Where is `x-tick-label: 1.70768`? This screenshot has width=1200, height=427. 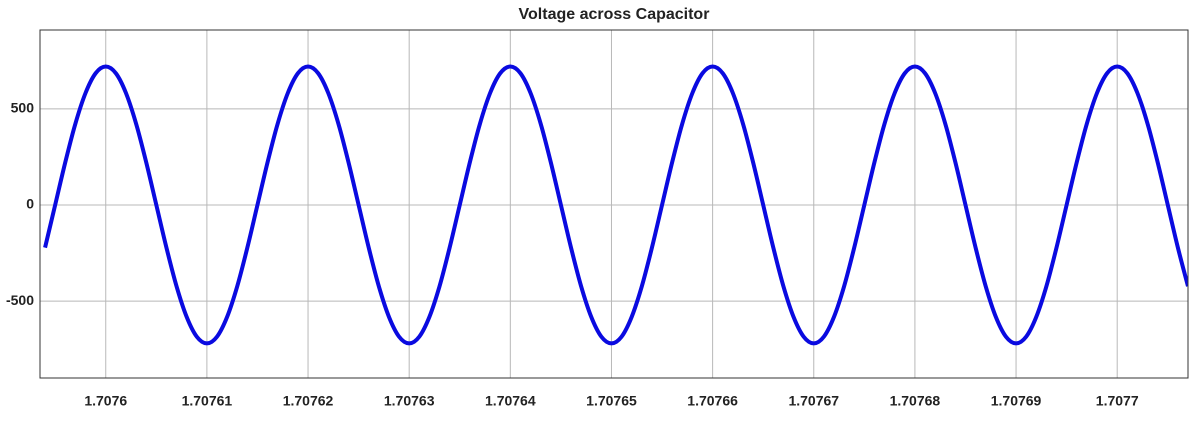 x-tick-label: 1.70768 is located at coordinates (915, 401).